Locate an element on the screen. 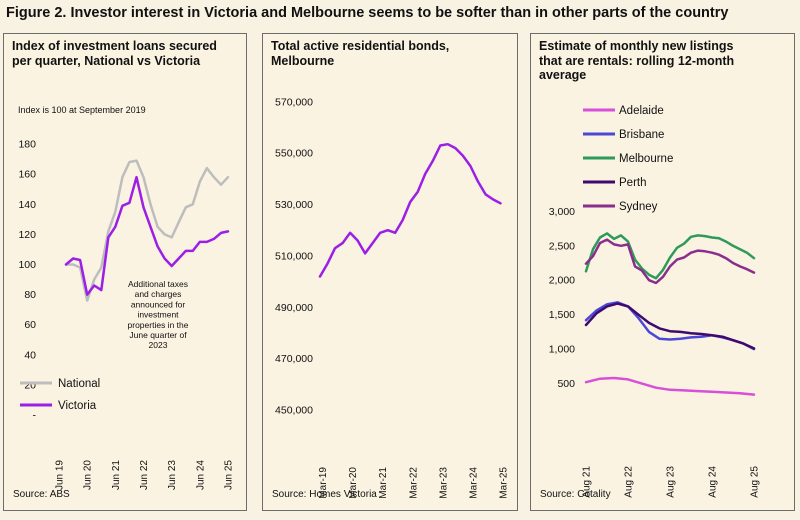 The width and height of the screenshot is (800, 520). y-tick-label: 100 is located at coordinates (27, 265).